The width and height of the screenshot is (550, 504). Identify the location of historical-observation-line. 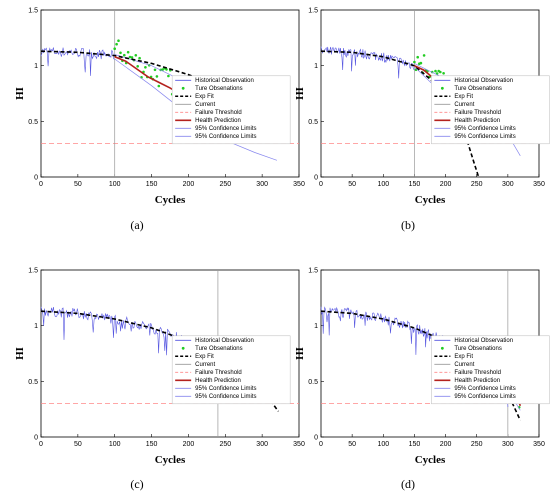
(77, 61).